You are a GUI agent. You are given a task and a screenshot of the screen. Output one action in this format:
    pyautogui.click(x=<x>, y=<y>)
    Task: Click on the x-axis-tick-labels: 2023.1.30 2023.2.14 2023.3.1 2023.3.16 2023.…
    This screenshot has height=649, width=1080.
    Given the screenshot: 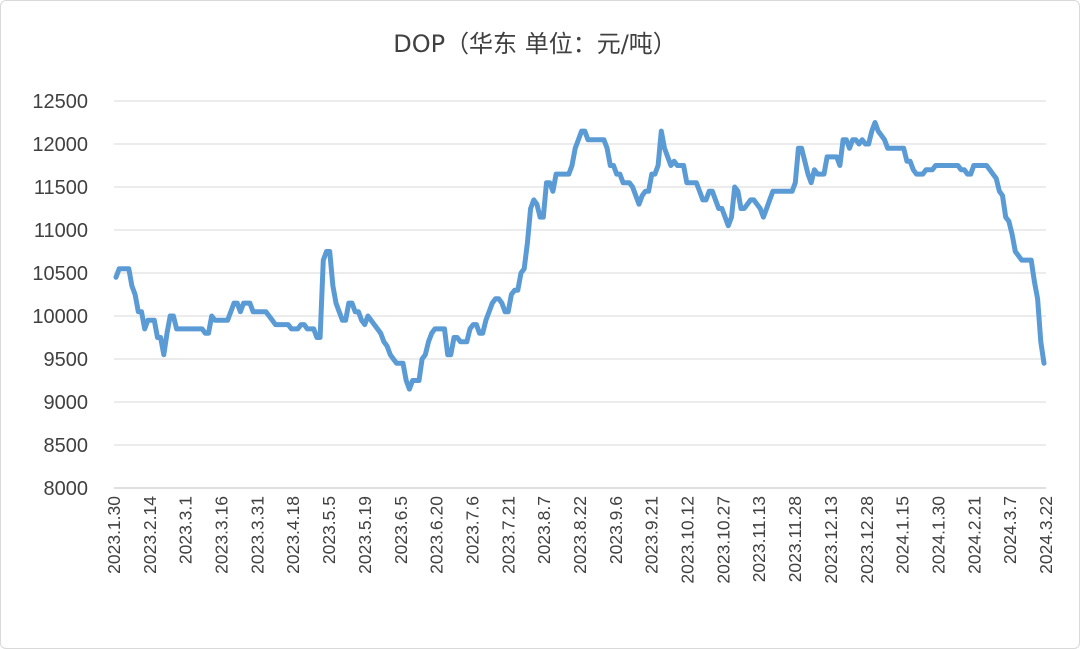 What is the action you would take?
    pyautogui.click(x=580, y=540)
    